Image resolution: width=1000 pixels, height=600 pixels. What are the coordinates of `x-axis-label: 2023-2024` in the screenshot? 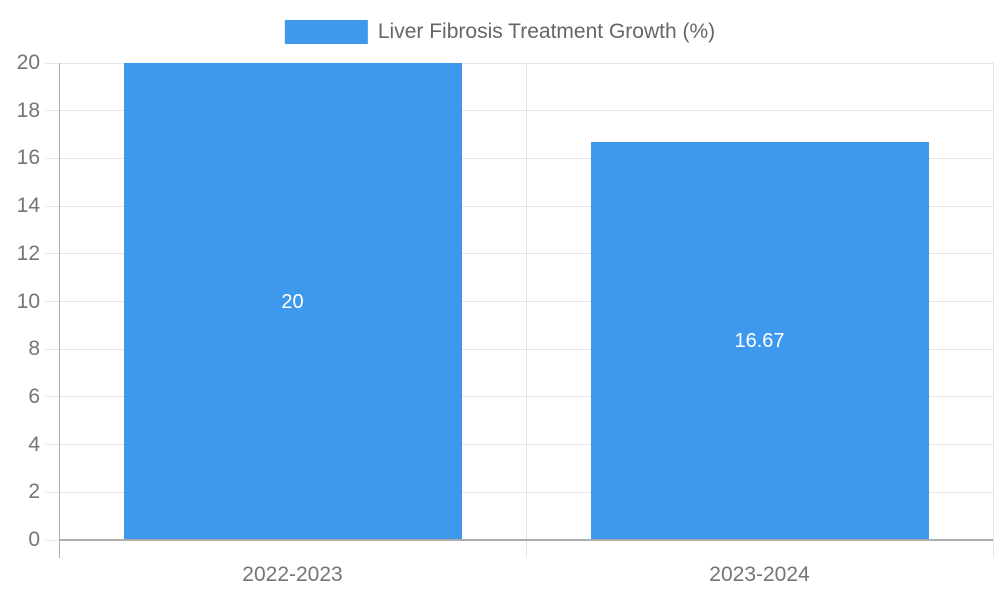 It's located at (759, 574).